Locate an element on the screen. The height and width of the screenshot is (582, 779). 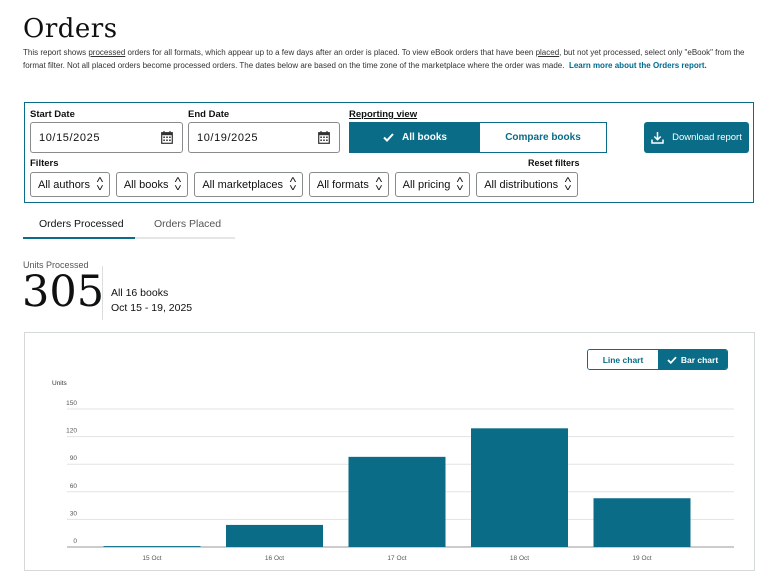
summary-details: All 16 books Oct 15 - 19, 2025 is located at coordinates (151, 301).